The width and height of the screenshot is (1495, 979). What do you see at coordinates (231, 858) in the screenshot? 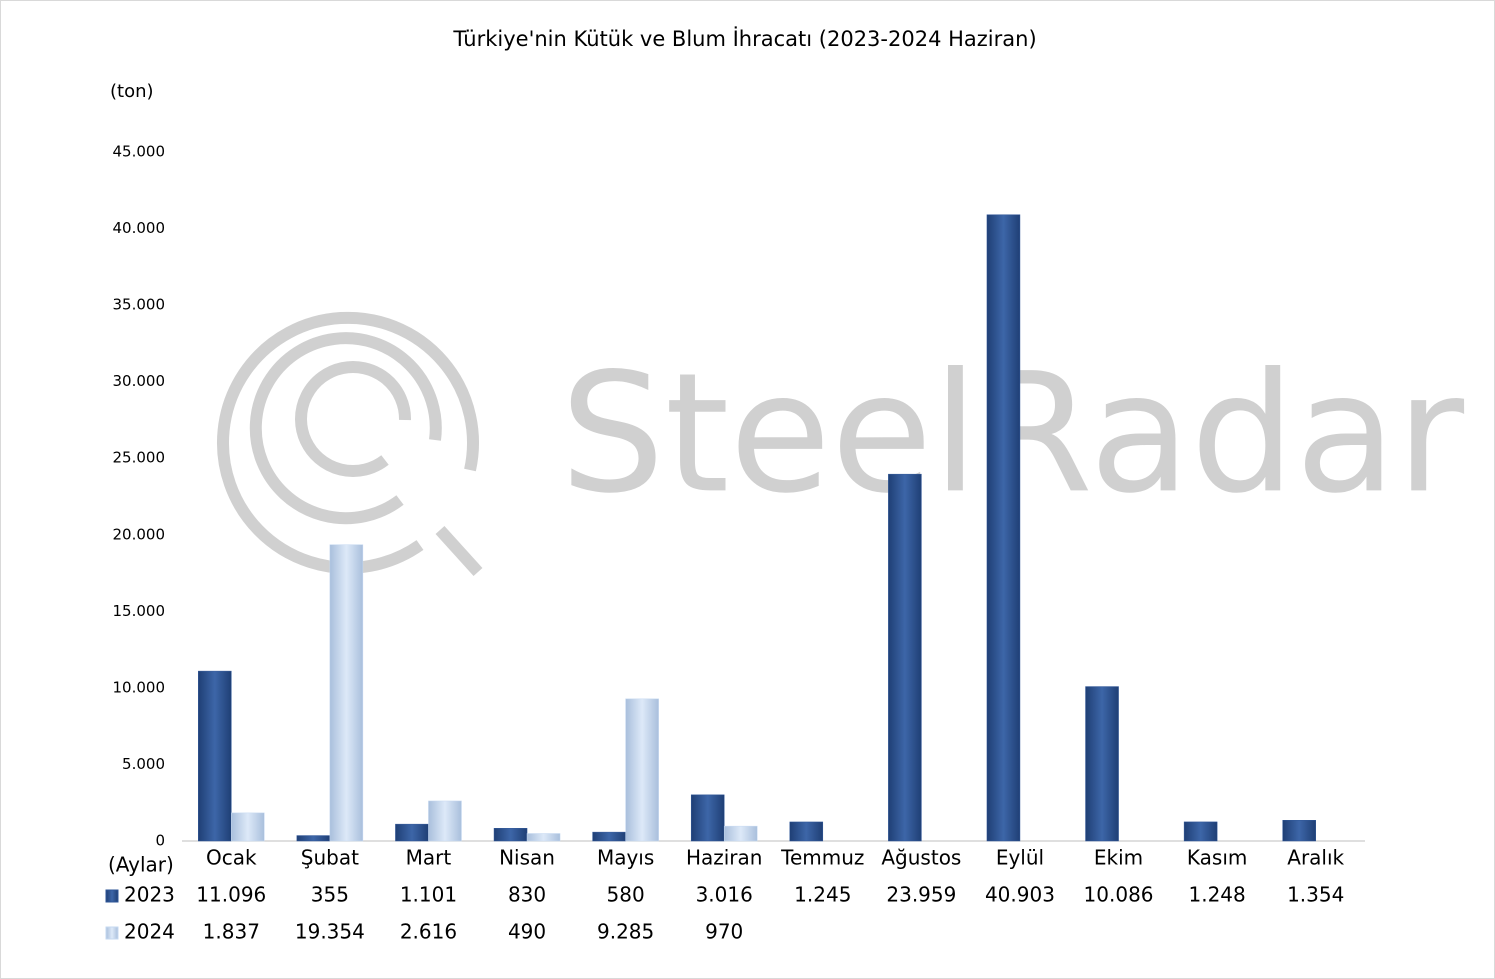
I see `x-tick-label: Ocak` at bounding box center [231, 858].